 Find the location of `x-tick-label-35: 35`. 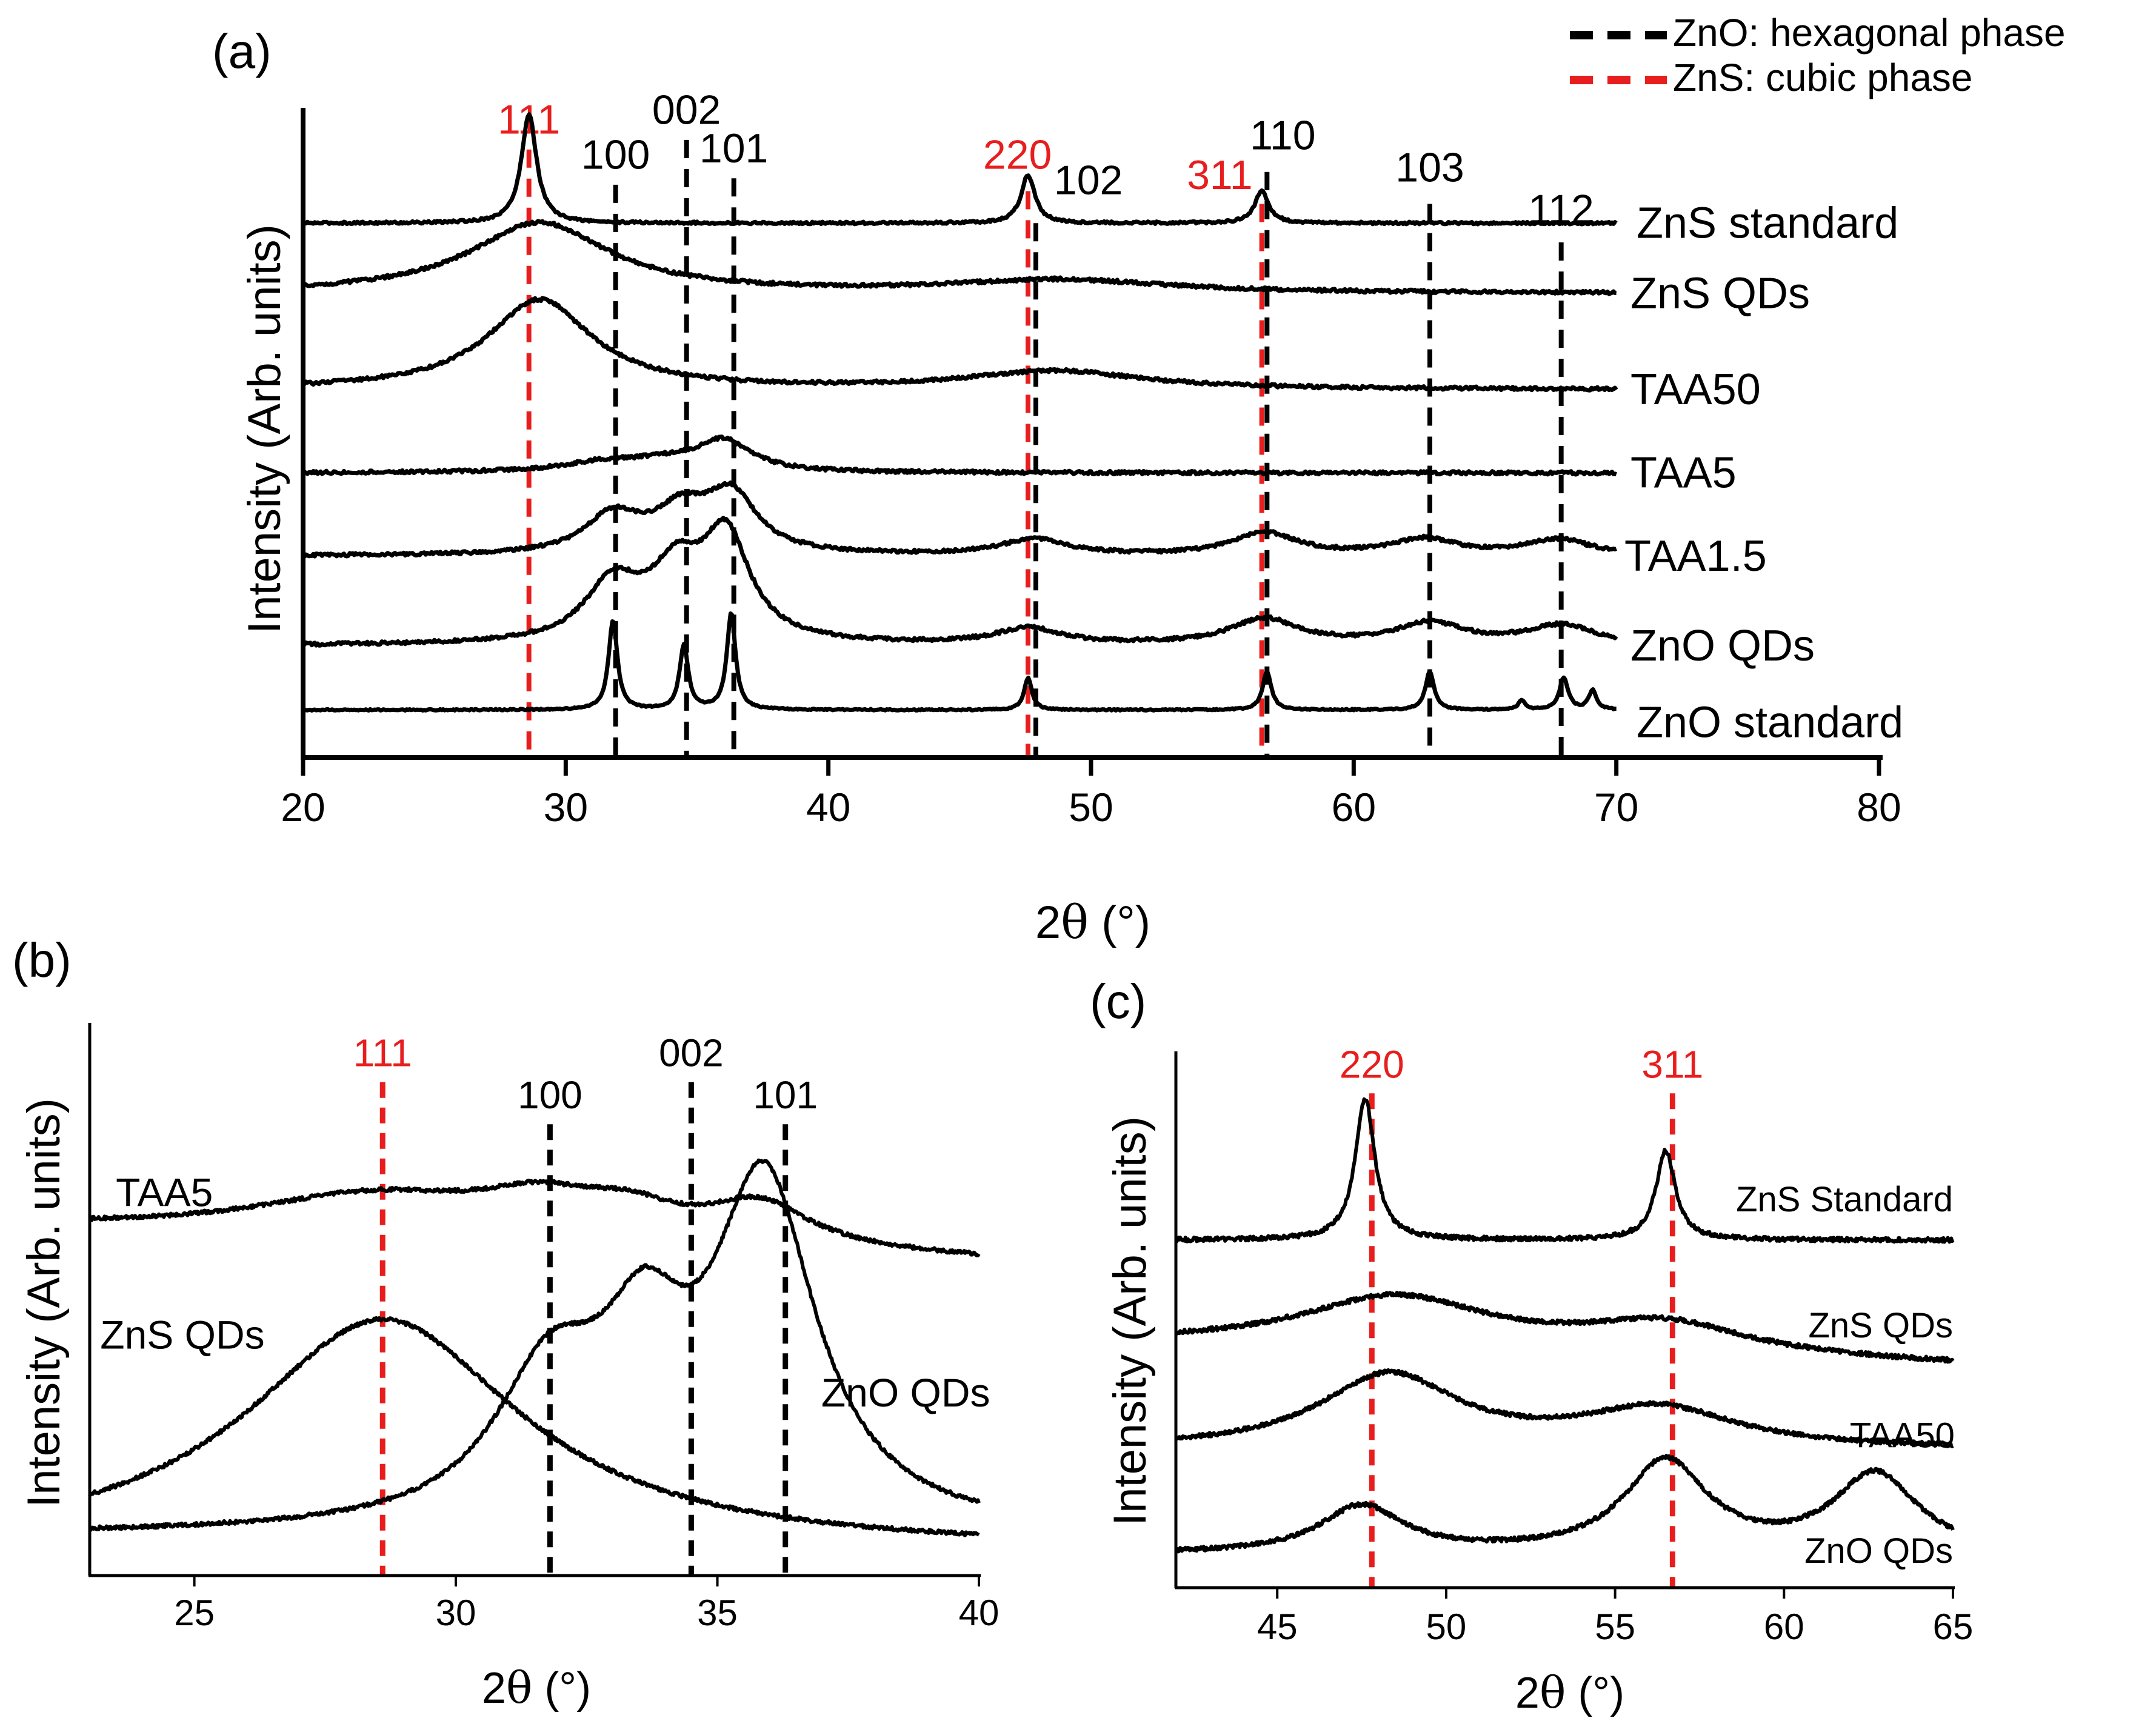

x-tick-label-35: 35 is located at coordinates (717, 1613).